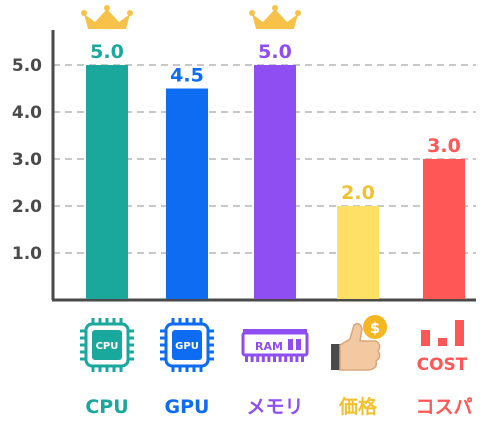 This screenshot has height=427, width=488. What do you see at coordinates (106, 407) in the screenshot?
I see `category-label: CPU` at bounding box center [106, 407].